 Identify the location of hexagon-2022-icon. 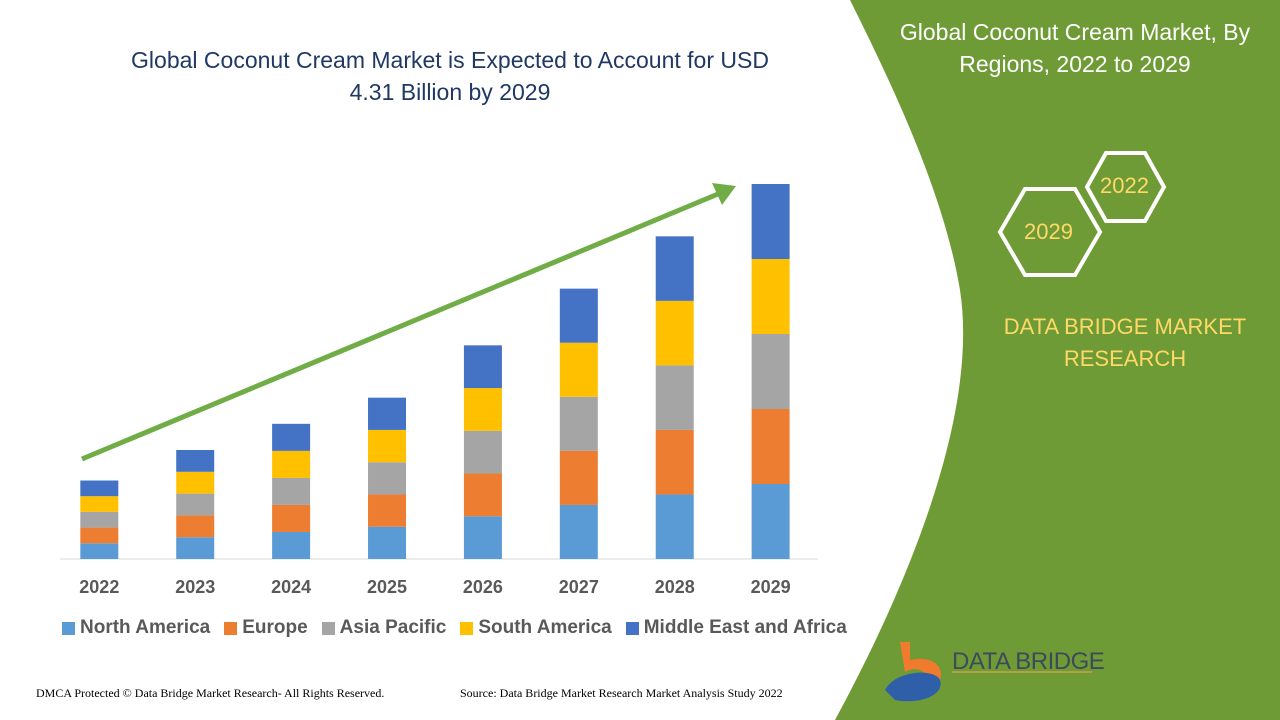
(1125, 187).